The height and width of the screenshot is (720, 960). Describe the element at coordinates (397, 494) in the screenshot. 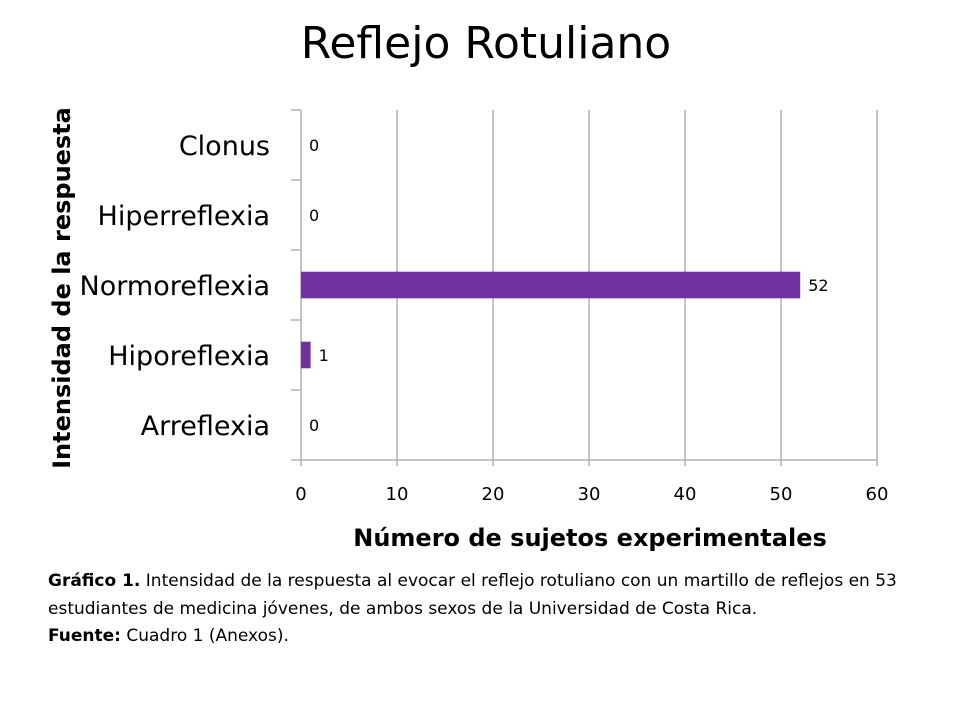

I see `x-tick-label: 10` at that location.